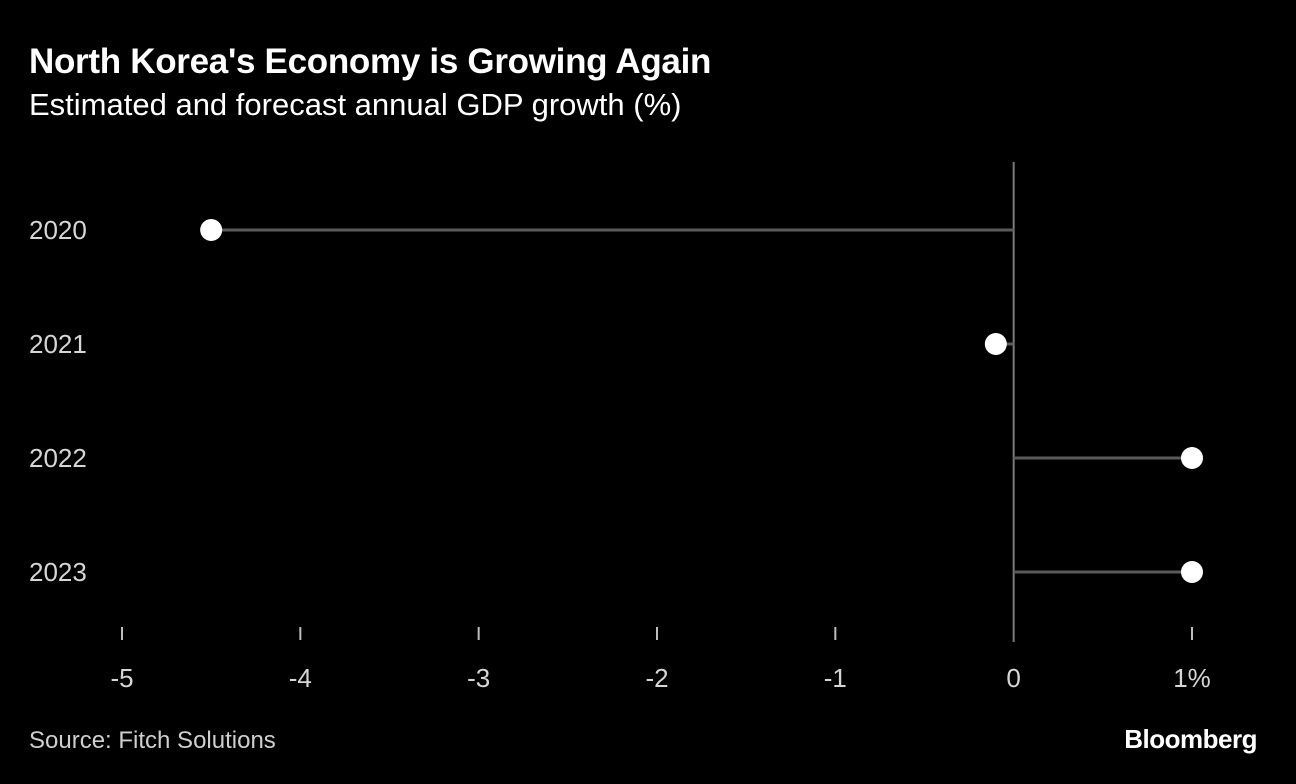  What do you see at coordinates (835, 678) in the screenshot?
I see `x-tick-label: -1` at bounding box center [835, 678].